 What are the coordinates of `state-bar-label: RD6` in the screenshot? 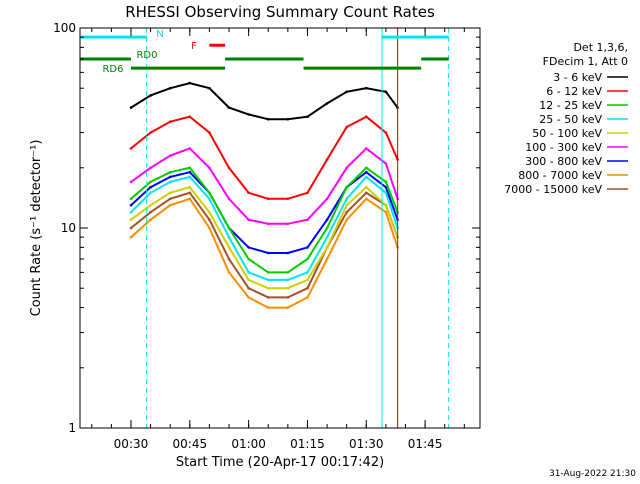 It's located at (112, 69).